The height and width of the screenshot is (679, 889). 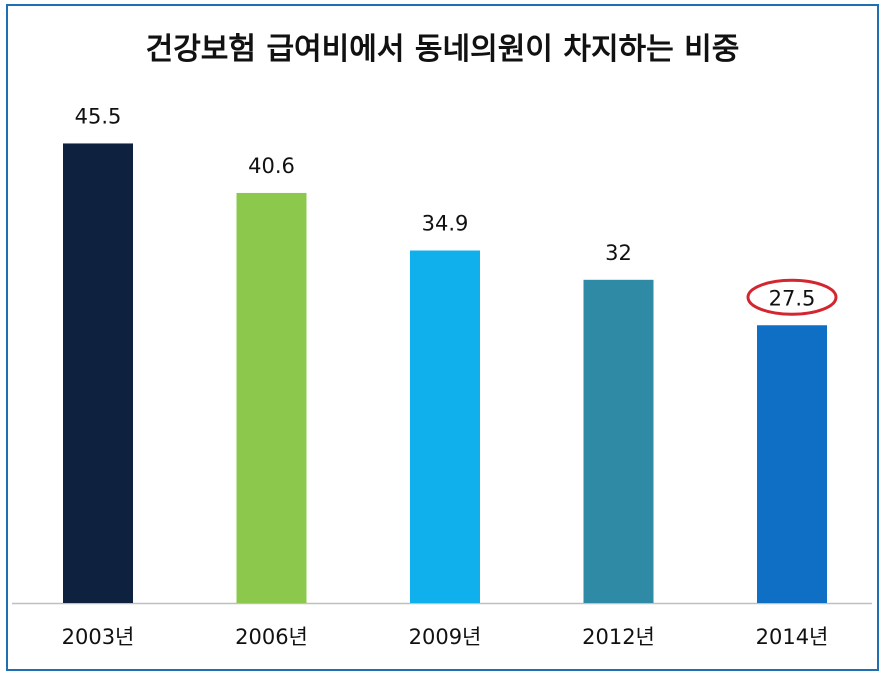 I want to click on tick-label-2: 2009년, so click(x=445, y=637).